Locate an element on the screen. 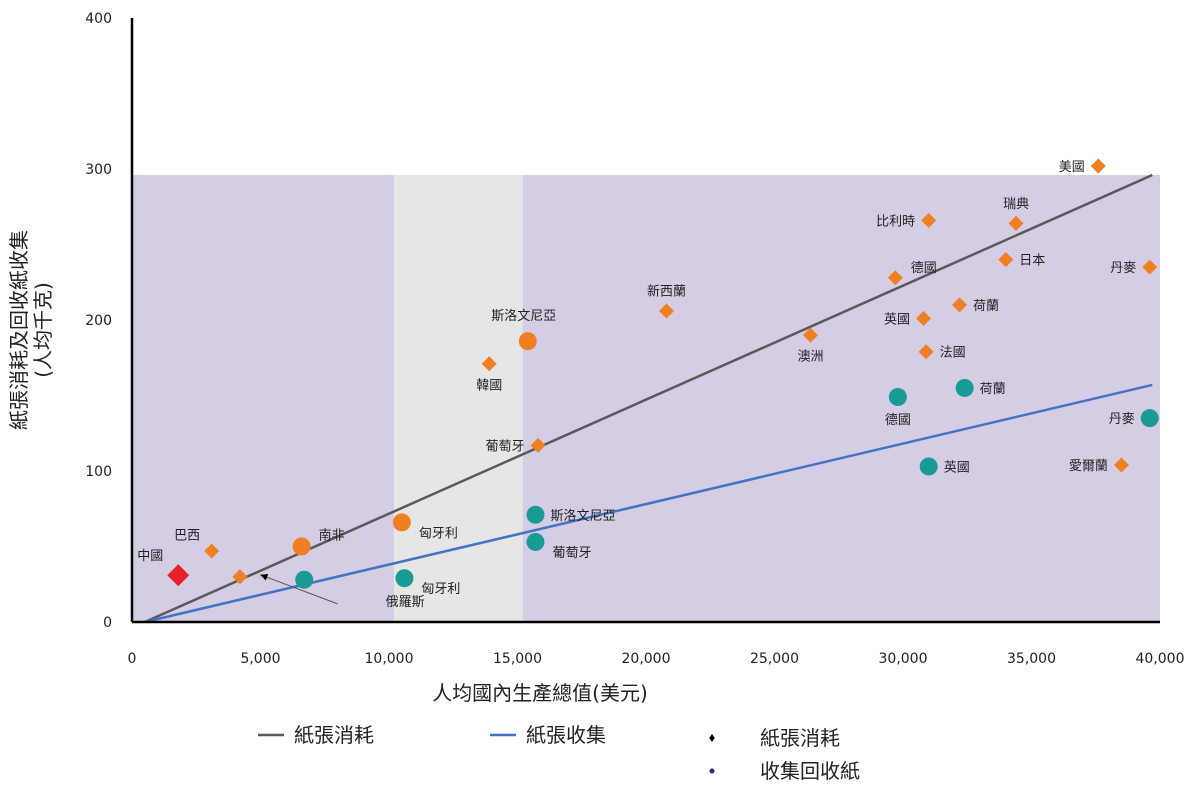  point-label: 巴西 is located at coordinates (187, 536).